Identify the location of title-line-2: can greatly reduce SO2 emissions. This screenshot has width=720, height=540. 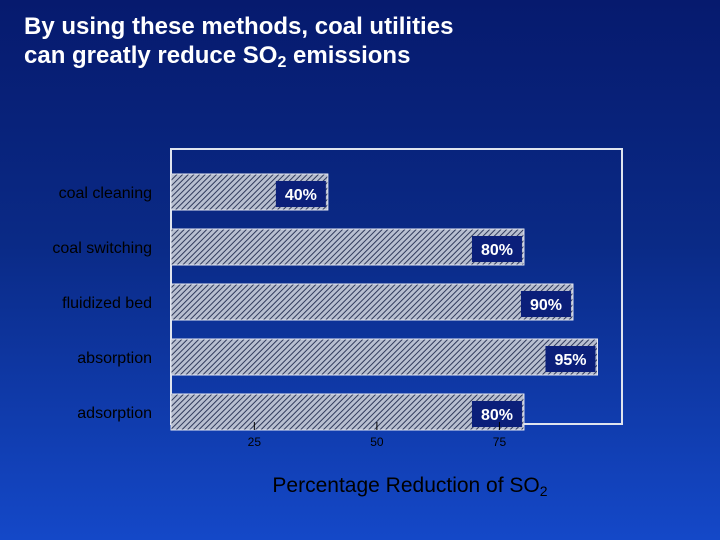
(354, 56).